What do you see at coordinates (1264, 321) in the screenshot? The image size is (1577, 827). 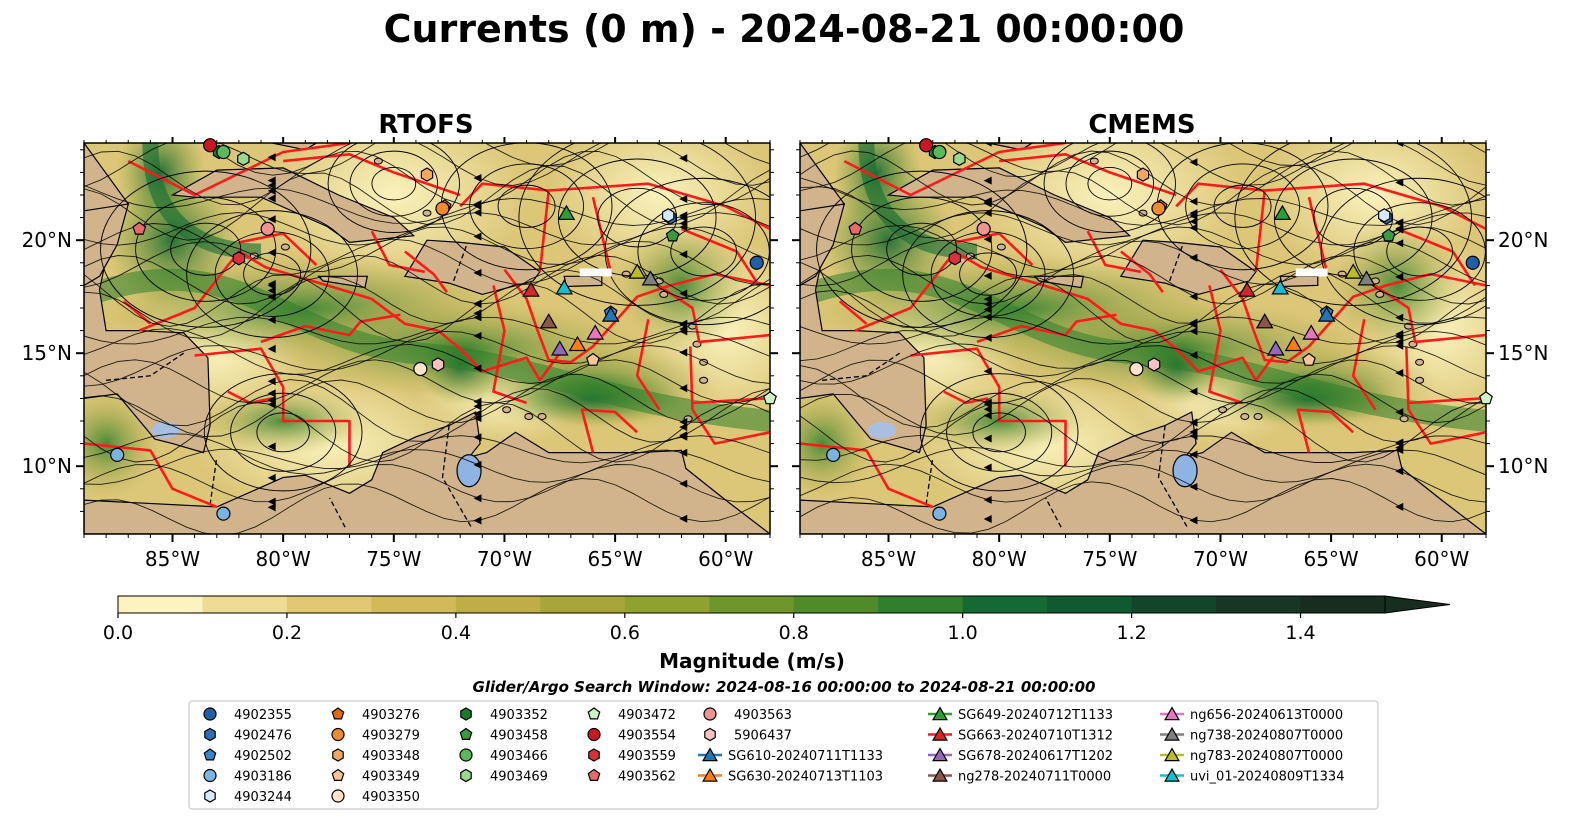 I see `glider-marker-ng278` at bounding box center [1264, 321].